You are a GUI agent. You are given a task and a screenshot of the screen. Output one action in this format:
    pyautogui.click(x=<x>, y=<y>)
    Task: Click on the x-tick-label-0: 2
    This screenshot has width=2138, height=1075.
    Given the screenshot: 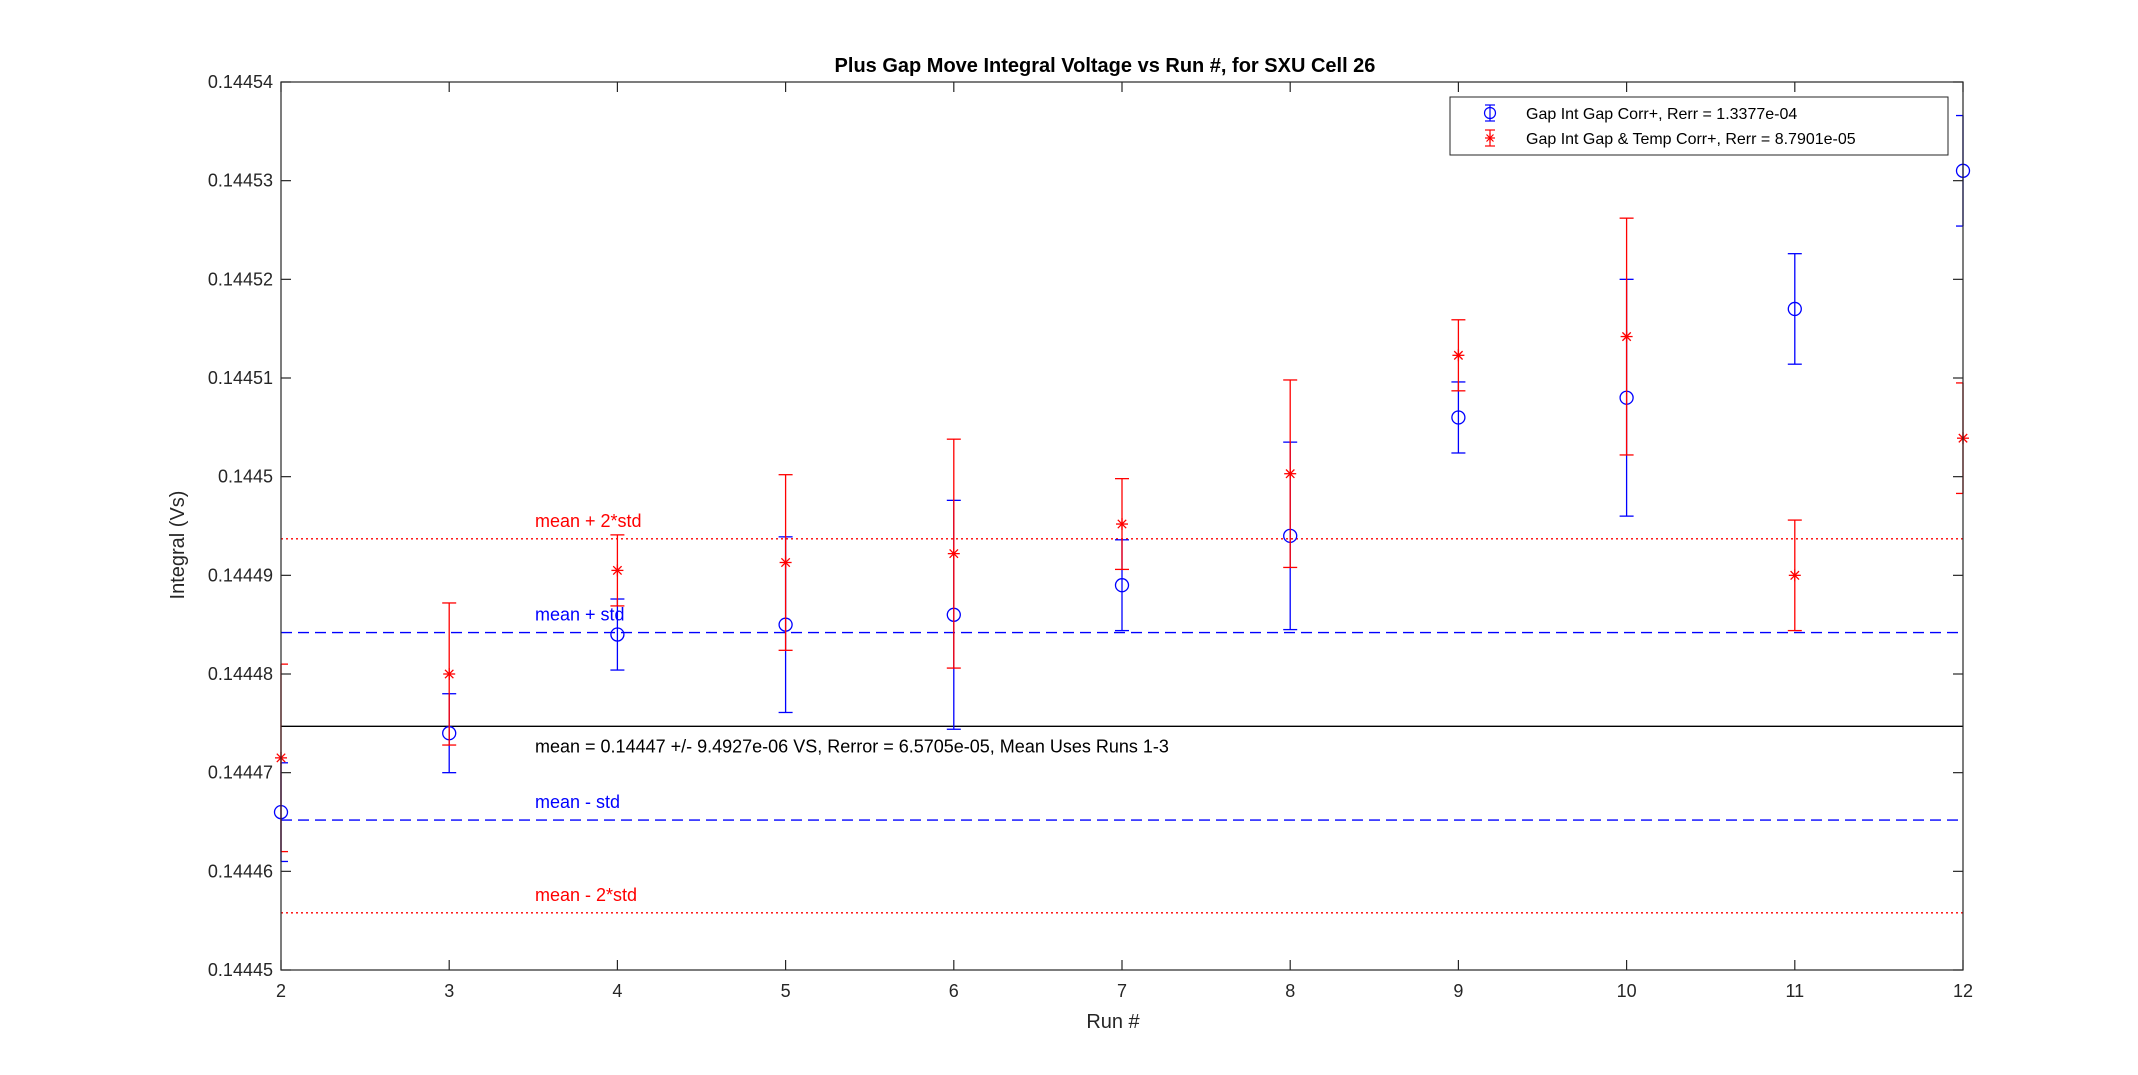 What is the action you would take?
    pyautogui.click(x=281, y=991)
    